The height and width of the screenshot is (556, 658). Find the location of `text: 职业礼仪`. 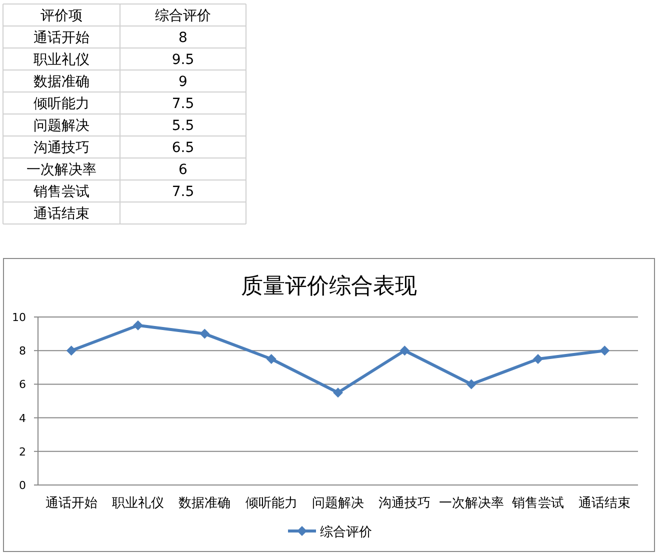

text: 职业礼仪 is located at coordinates (62, 60).